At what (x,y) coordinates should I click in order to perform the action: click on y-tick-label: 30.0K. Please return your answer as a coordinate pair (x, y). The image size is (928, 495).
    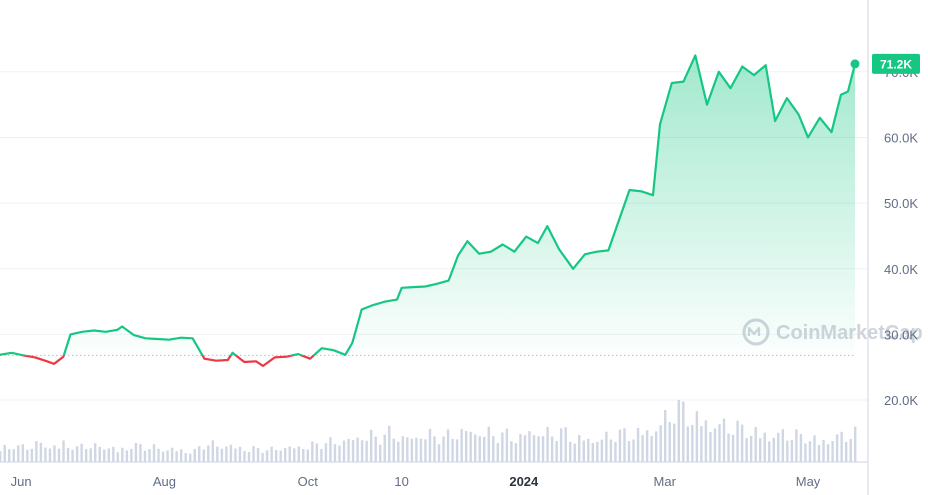
    Looking at the image, I should click on (901, 334).